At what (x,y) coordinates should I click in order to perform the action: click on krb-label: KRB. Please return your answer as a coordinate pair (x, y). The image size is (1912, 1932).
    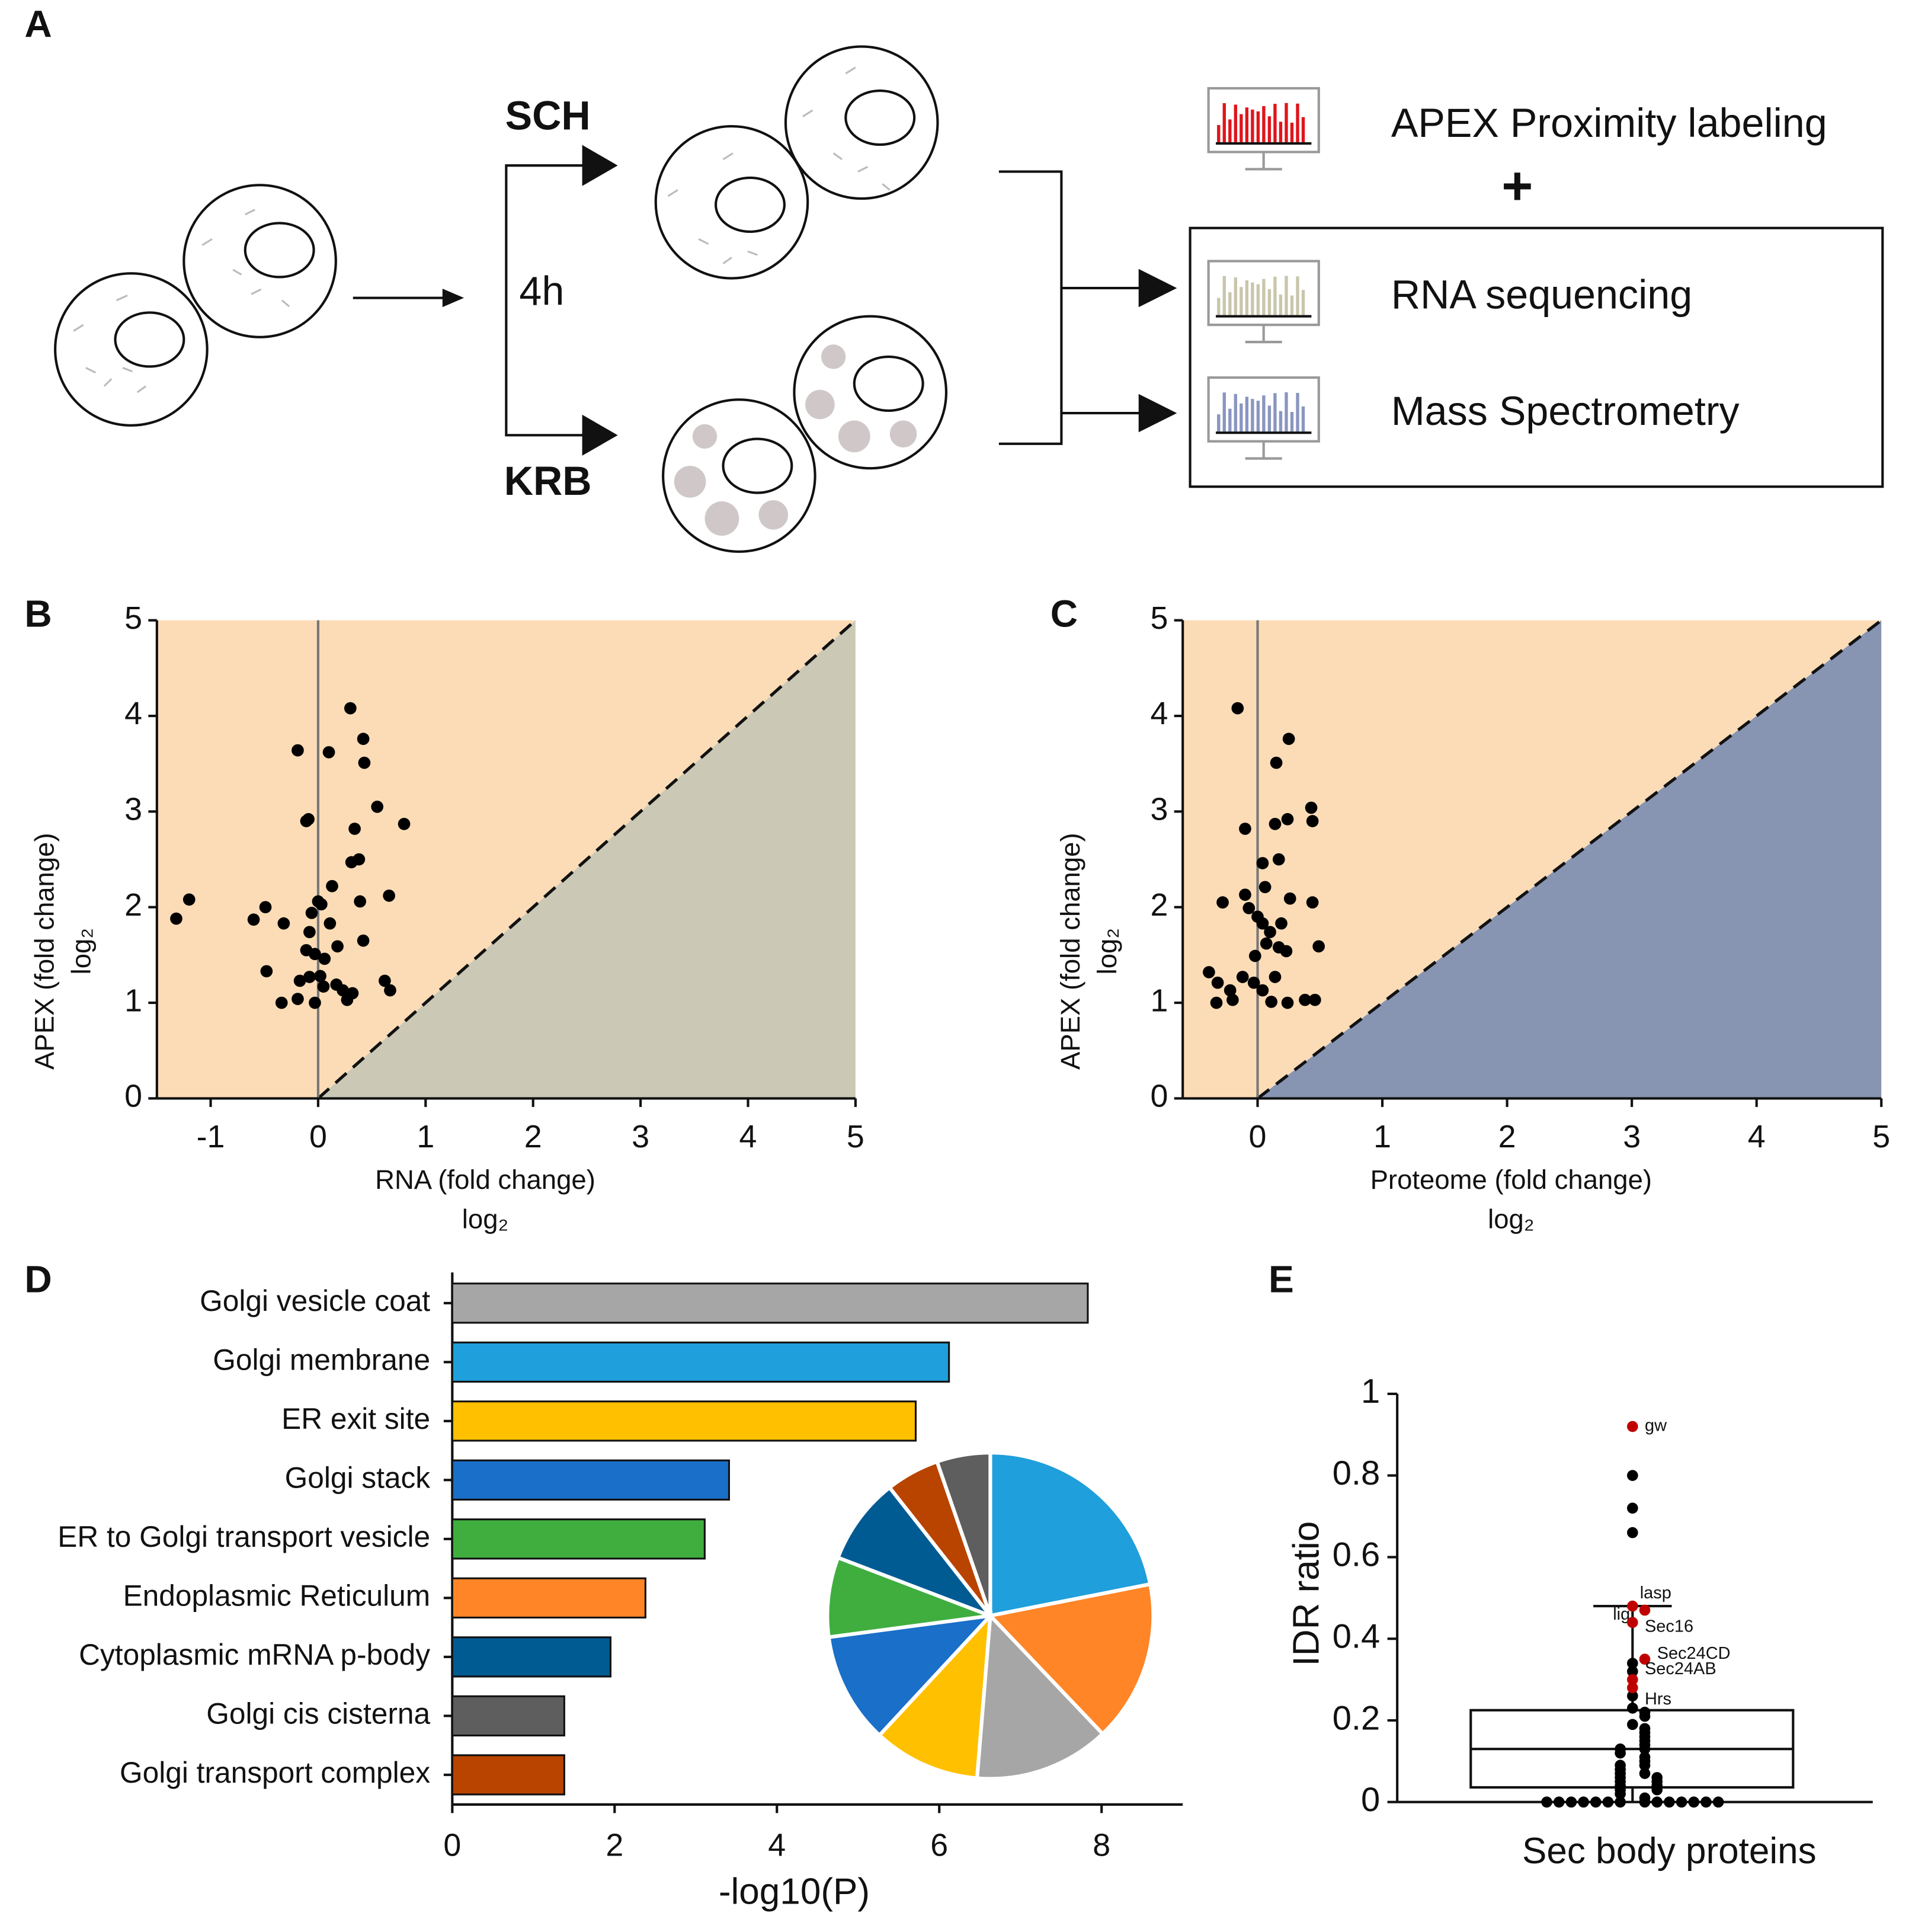
    Looking at the image, I should click on (548, 481).